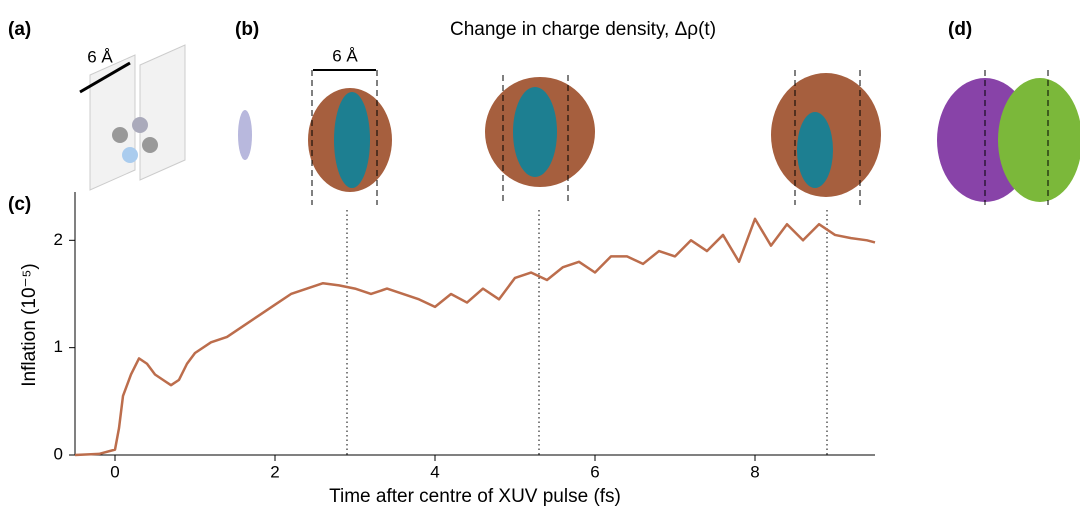 This screenshot has height=513, width=1080. What do you see at coordinates (29, 325) in the screenshot?
I see `y-axis-label: Inflation (10⁻⁵)` at bounding box center [29, 325].